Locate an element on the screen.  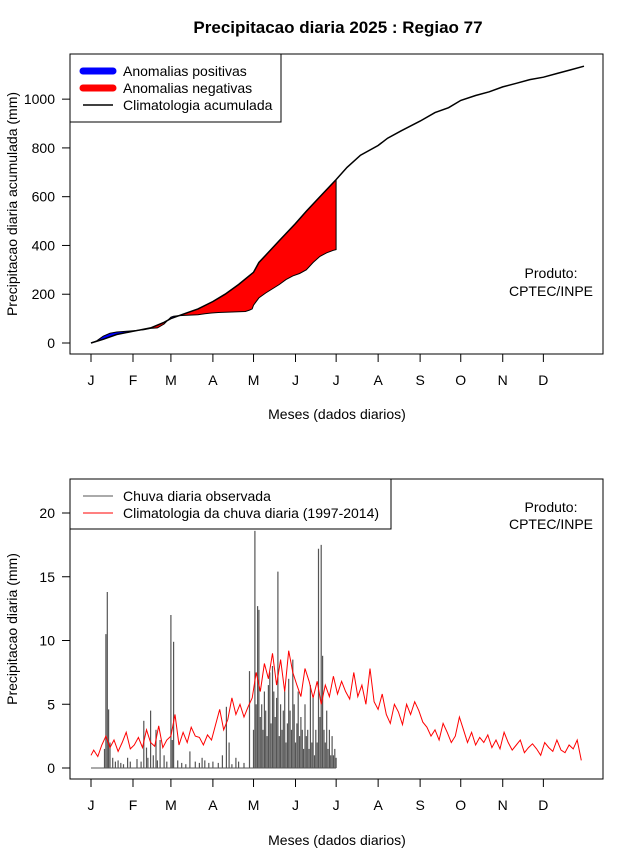
bottom-observed-bars is located at coordinates (214, 649).